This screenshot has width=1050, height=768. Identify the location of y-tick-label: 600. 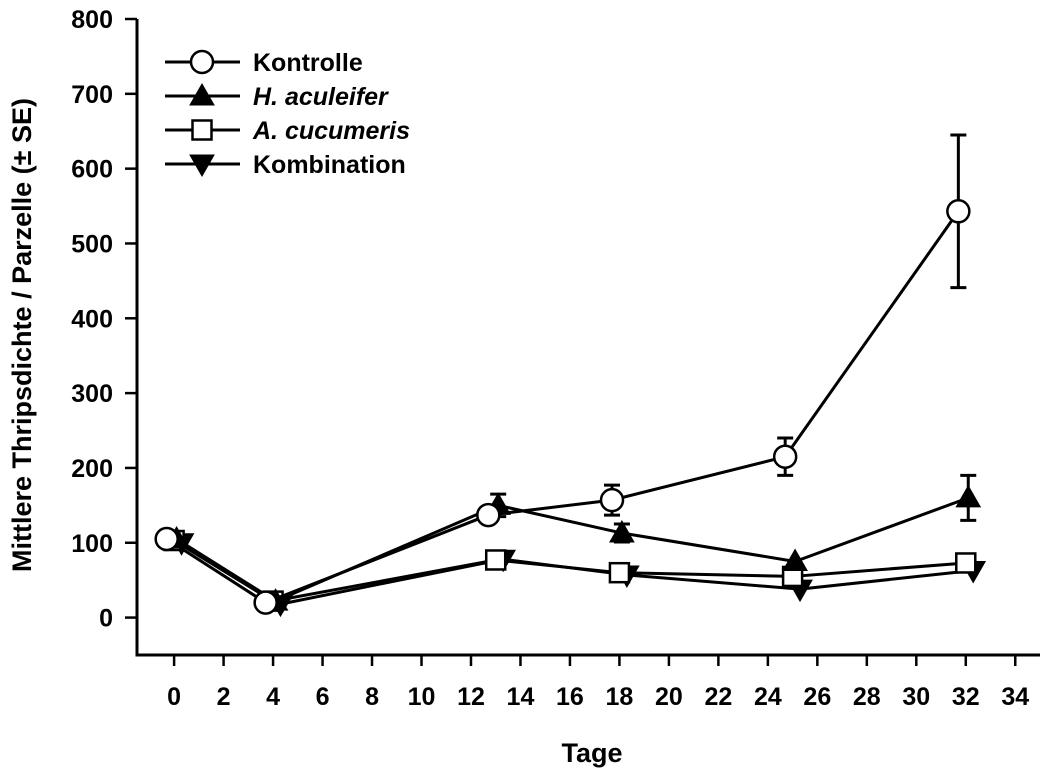
(92, 170).